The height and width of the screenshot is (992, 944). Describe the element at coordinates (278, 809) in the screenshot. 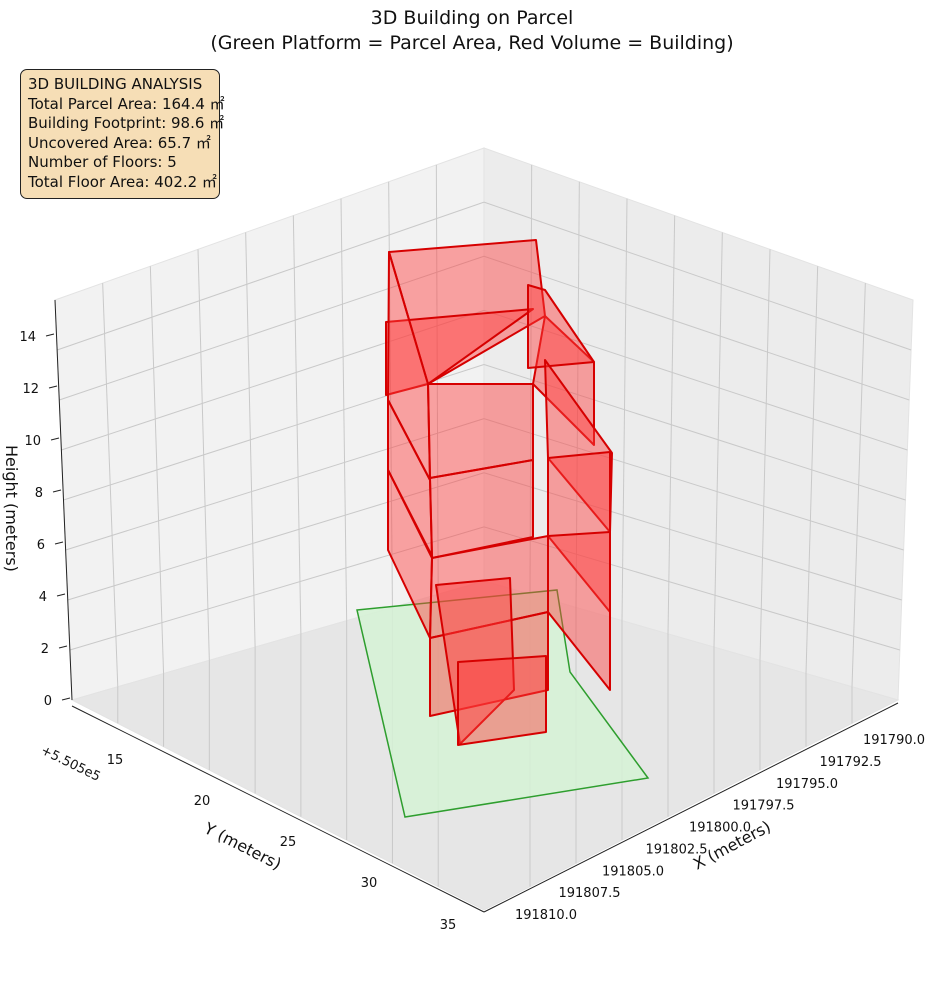

I see `y-axis-line` at that location.